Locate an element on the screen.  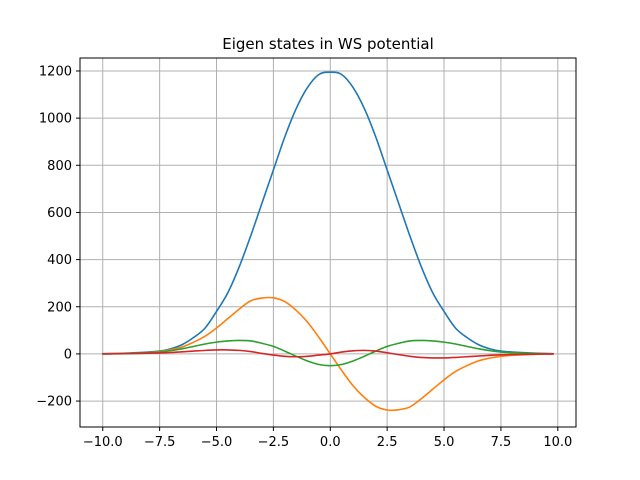
x-tick-label: 0.0 is located at coordinates (330, 442).